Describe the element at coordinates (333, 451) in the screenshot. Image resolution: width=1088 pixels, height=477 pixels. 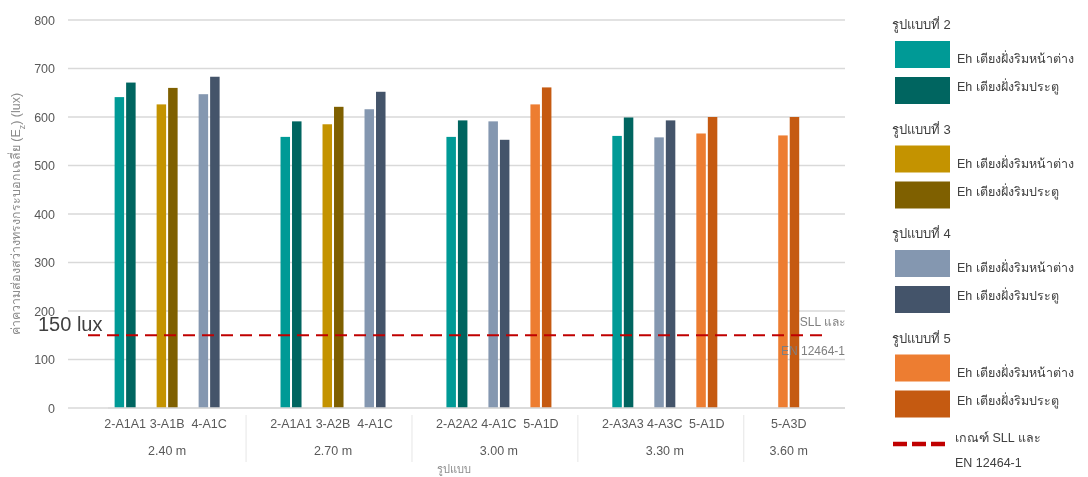
I see `text: 2.70 m` at that location.